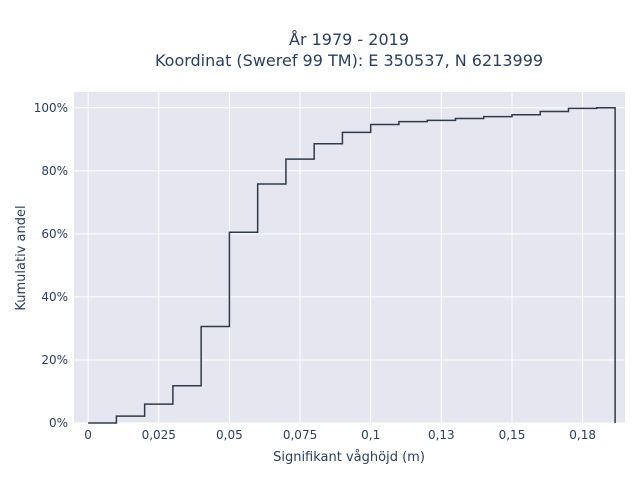 The width and height of the screenshot is (640, 480). What do you see at coordinates (159, 435) in the screenshot?
I see `x-tick-label: 0,025` at bounding box center [159, 435].